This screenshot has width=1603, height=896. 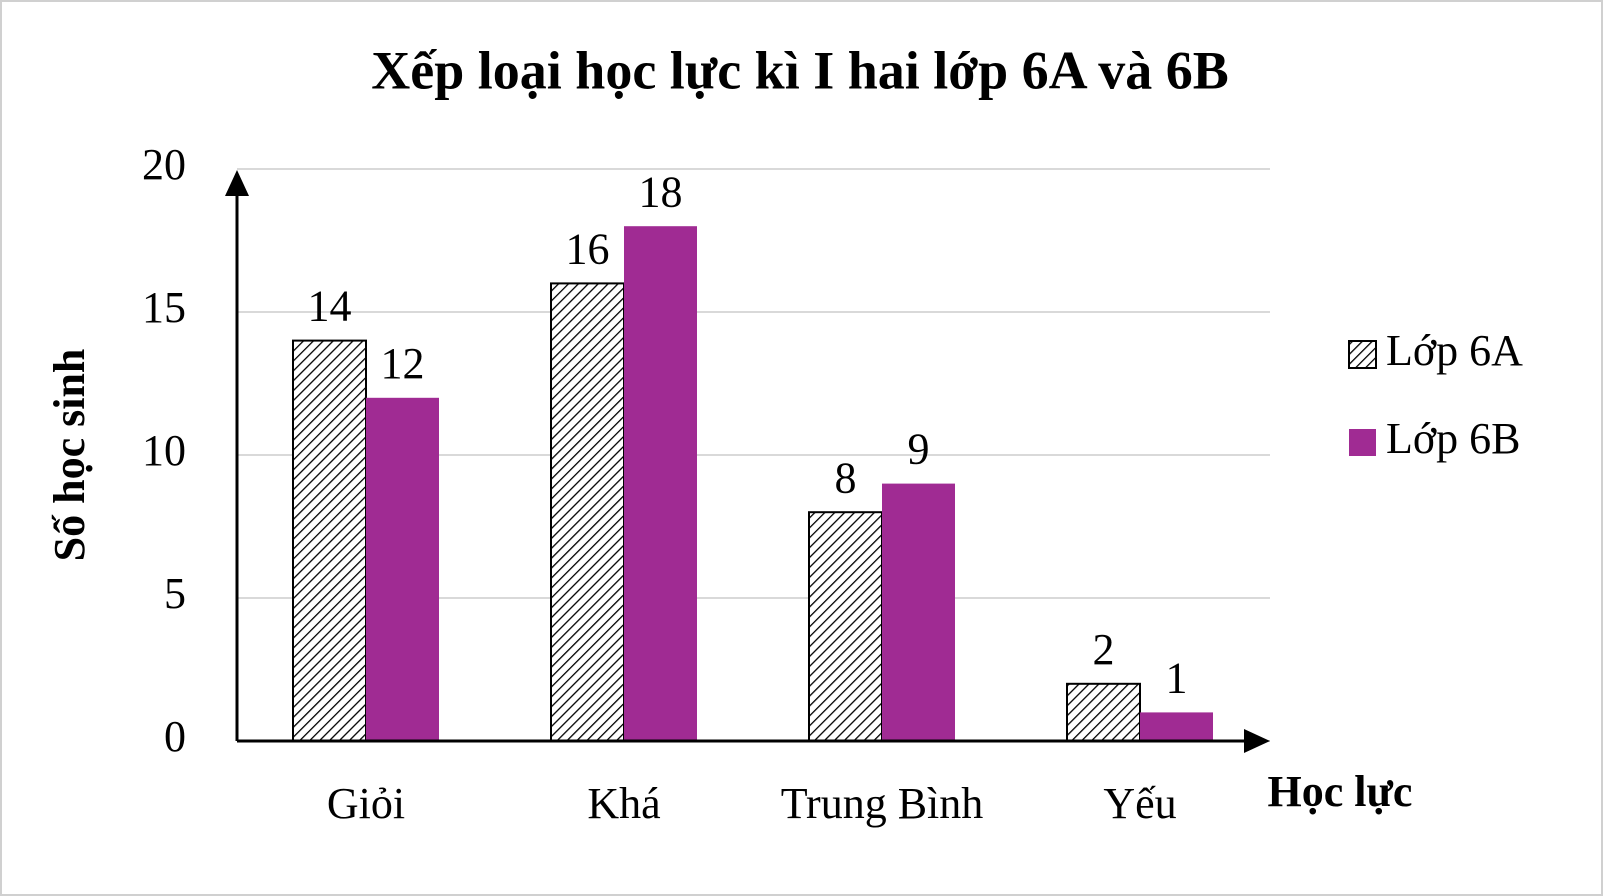 I want to click on x-tick-label: Giỏi, so click(x=366, y=803).